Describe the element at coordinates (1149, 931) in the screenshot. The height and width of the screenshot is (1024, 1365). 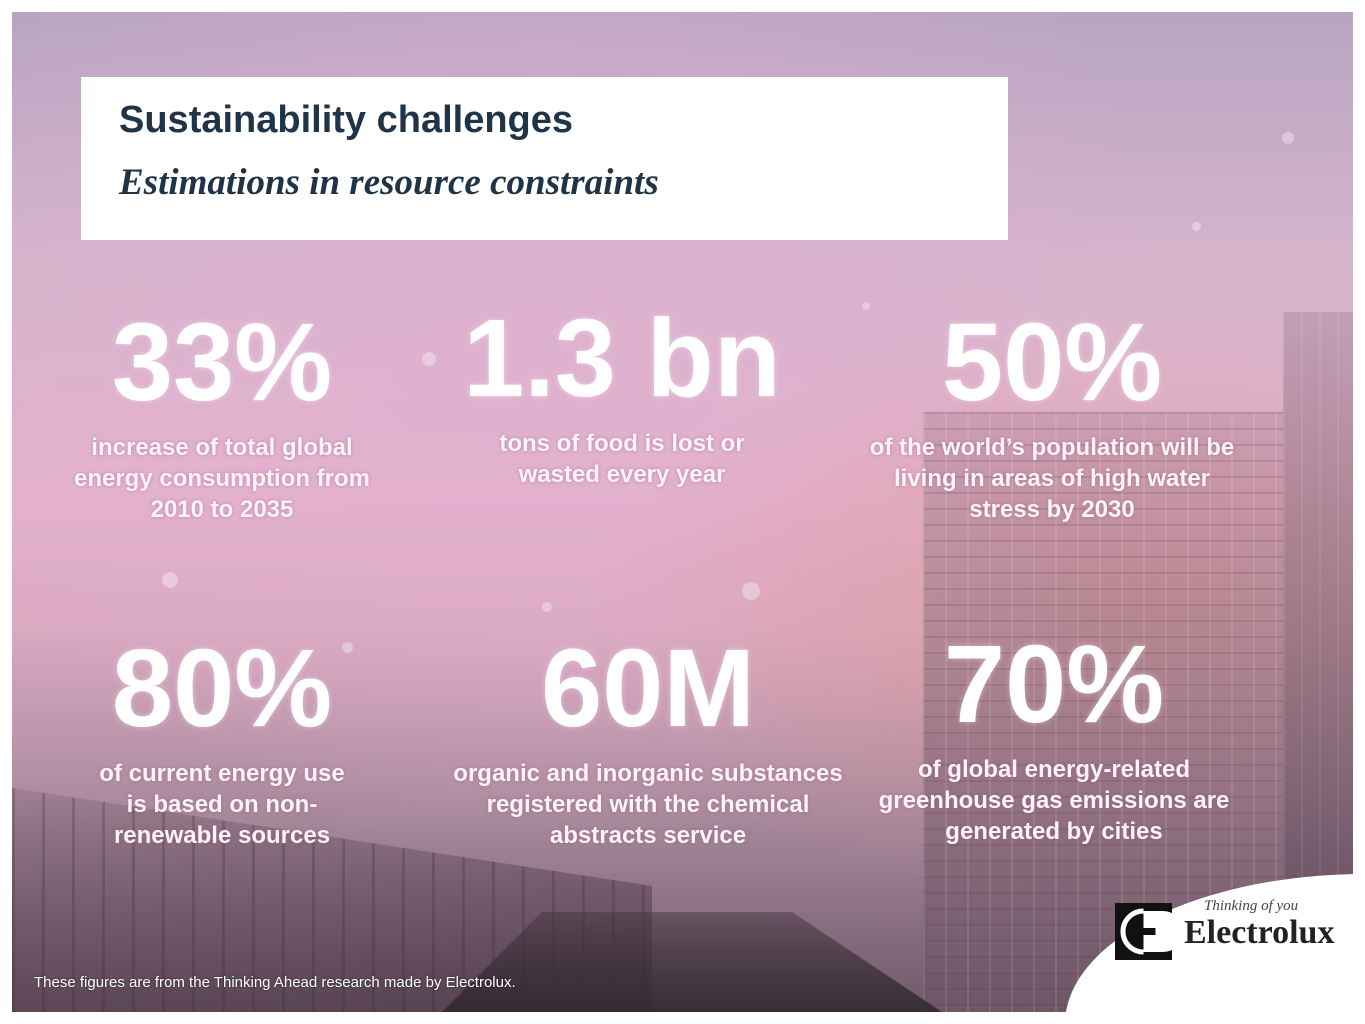
I see `electrolux-logo-icon` at that location.